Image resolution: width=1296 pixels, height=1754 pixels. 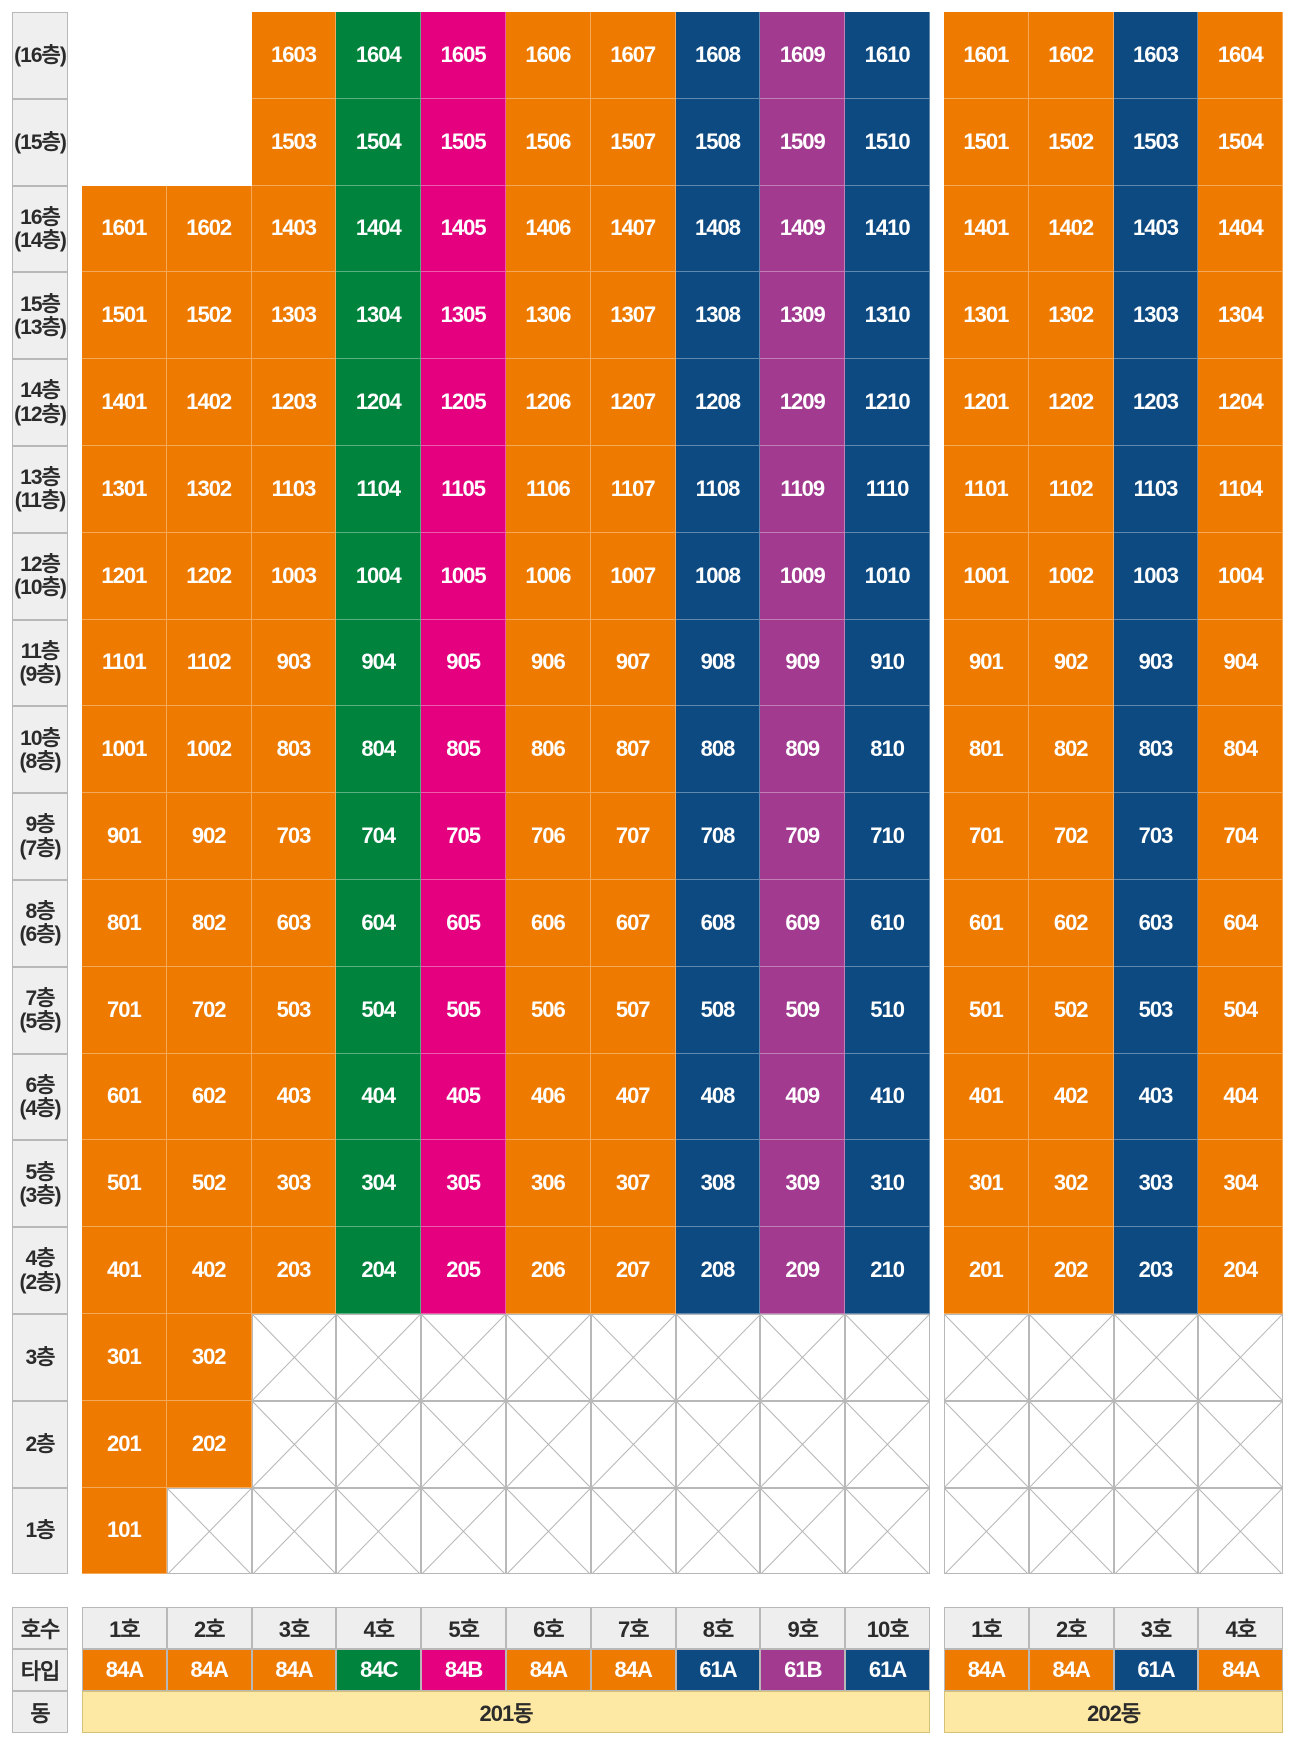 What do you see at coordinates (294, 750) in the screenshot?
I see `unit-cell: 803` at bounding box center [294, 750].